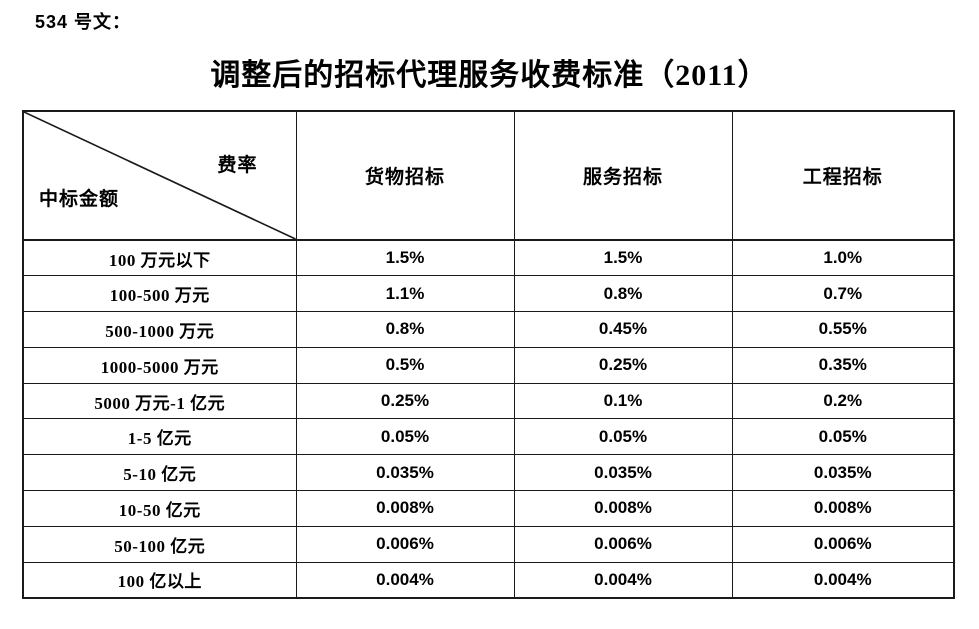  I want to click on table-row: 5-10 亿元 0.035% 0.035% 0.035%, so click(488, 473).